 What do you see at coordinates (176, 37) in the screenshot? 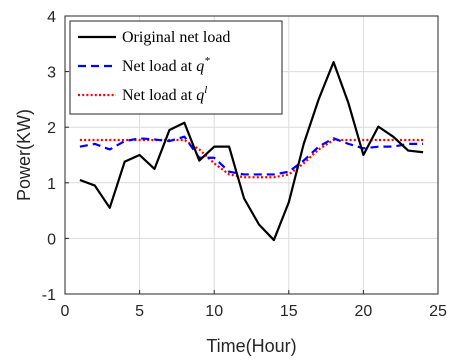
I see `legend-label: Original net load` at bounding box center [176, 37].